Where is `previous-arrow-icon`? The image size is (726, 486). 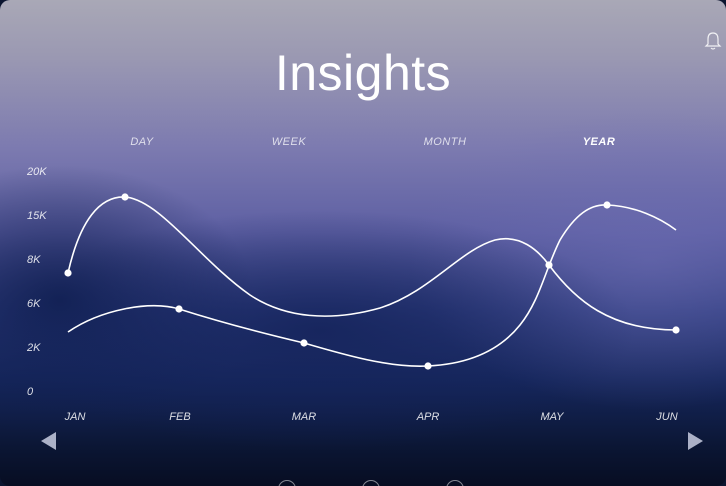 previous-arrow-icon is located at coordinates (48, 441).